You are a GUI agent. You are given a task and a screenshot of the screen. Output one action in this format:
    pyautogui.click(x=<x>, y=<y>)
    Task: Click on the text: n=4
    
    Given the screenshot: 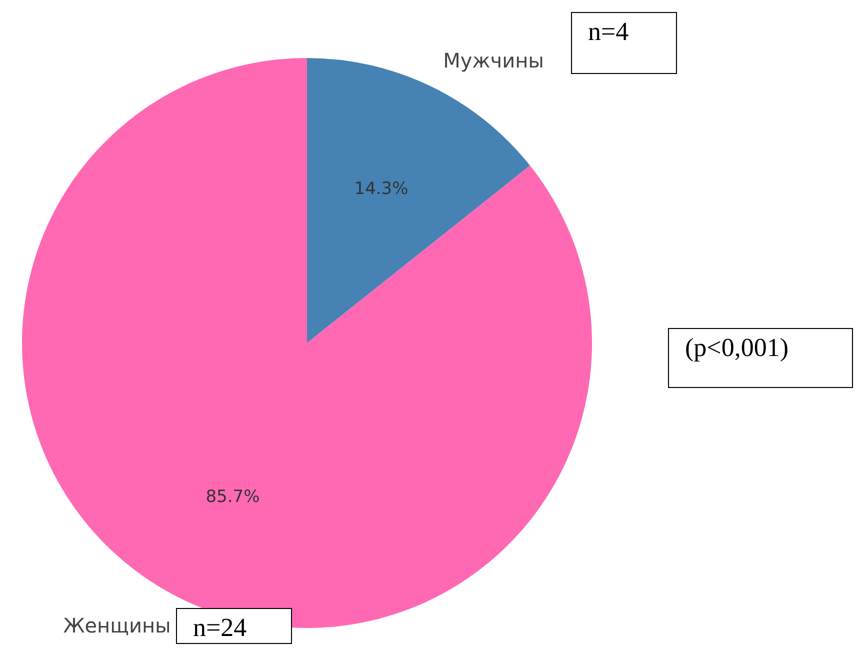 What is the action you would take?
    pyautogui.click(x=624, y=43)
    